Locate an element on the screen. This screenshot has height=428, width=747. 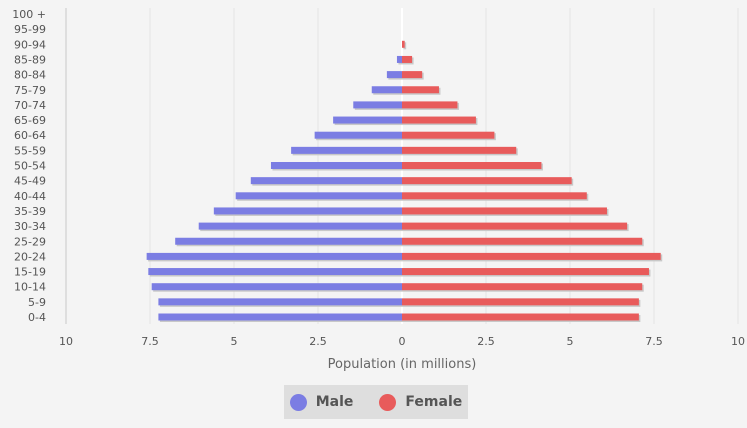
age-group-label: 20-24 is located at coordinates (30, 256).